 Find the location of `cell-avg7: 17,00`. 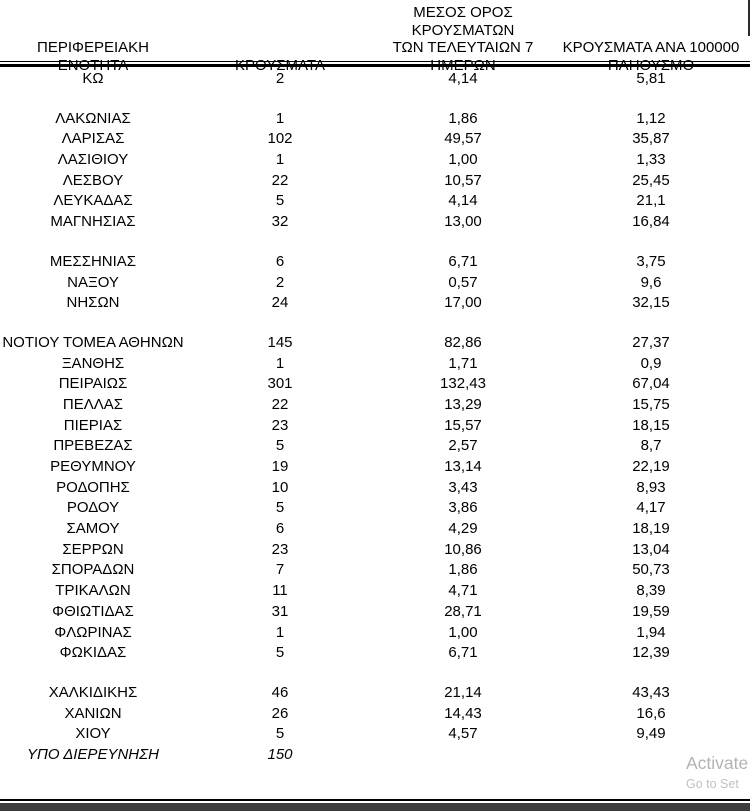

cell-avg7: 17,00 is located at coordinates (463, 303).